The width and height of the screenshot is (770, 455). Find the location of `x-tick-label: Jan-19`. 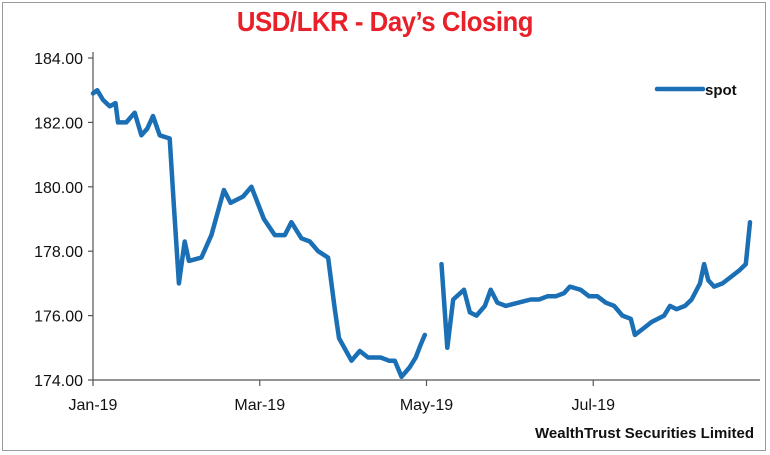

x-tick-label: Jan-19 is located at coordinates (93, 405).